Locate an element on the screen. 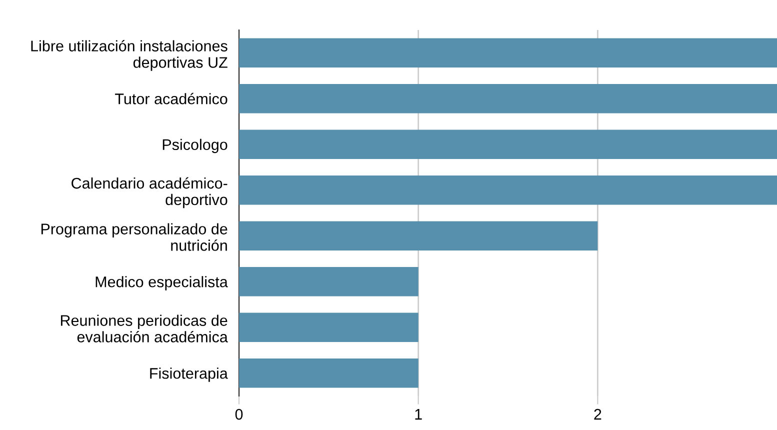 Image resolution: width=777 pixels, height=430 pixels. x-tick-label: 2 is located at coordinates (598, 414).